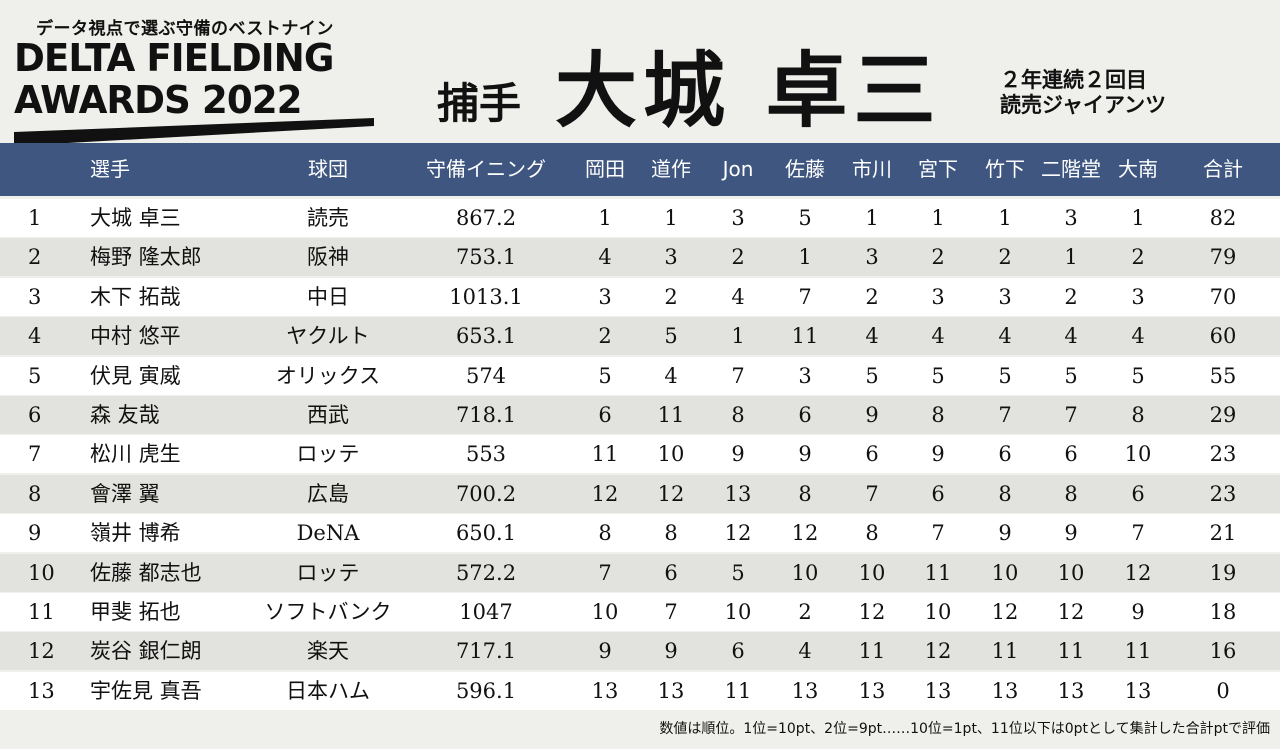  I want to click on cell-jon: 11, so click(738, 690).